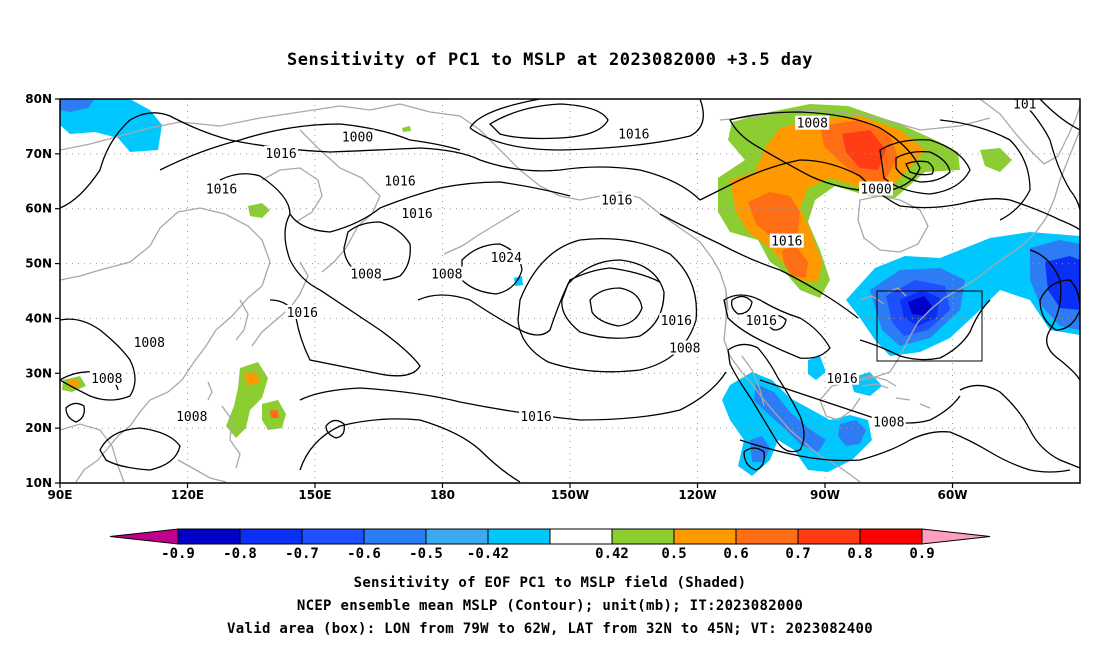 Image resolution: width=1100 pixels, height=650 pixels. What do you see at coordinates (240, 554) in the screenshot?
I see `colorbar-label: -0.8` at bounding box center [240, 554].